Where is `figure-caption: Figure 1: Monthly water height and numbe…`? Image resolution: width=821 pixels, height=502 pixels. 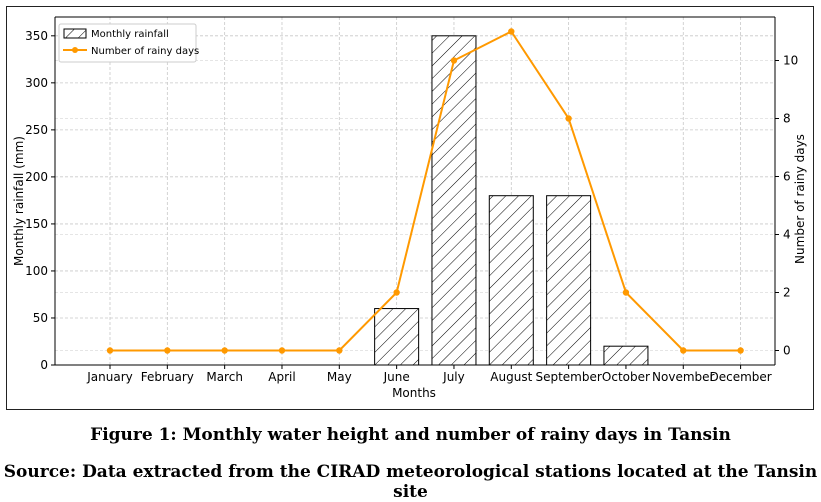 figure-caption: Figure 1: Monthly water height and numbe… is located at coordinates (410, 435).